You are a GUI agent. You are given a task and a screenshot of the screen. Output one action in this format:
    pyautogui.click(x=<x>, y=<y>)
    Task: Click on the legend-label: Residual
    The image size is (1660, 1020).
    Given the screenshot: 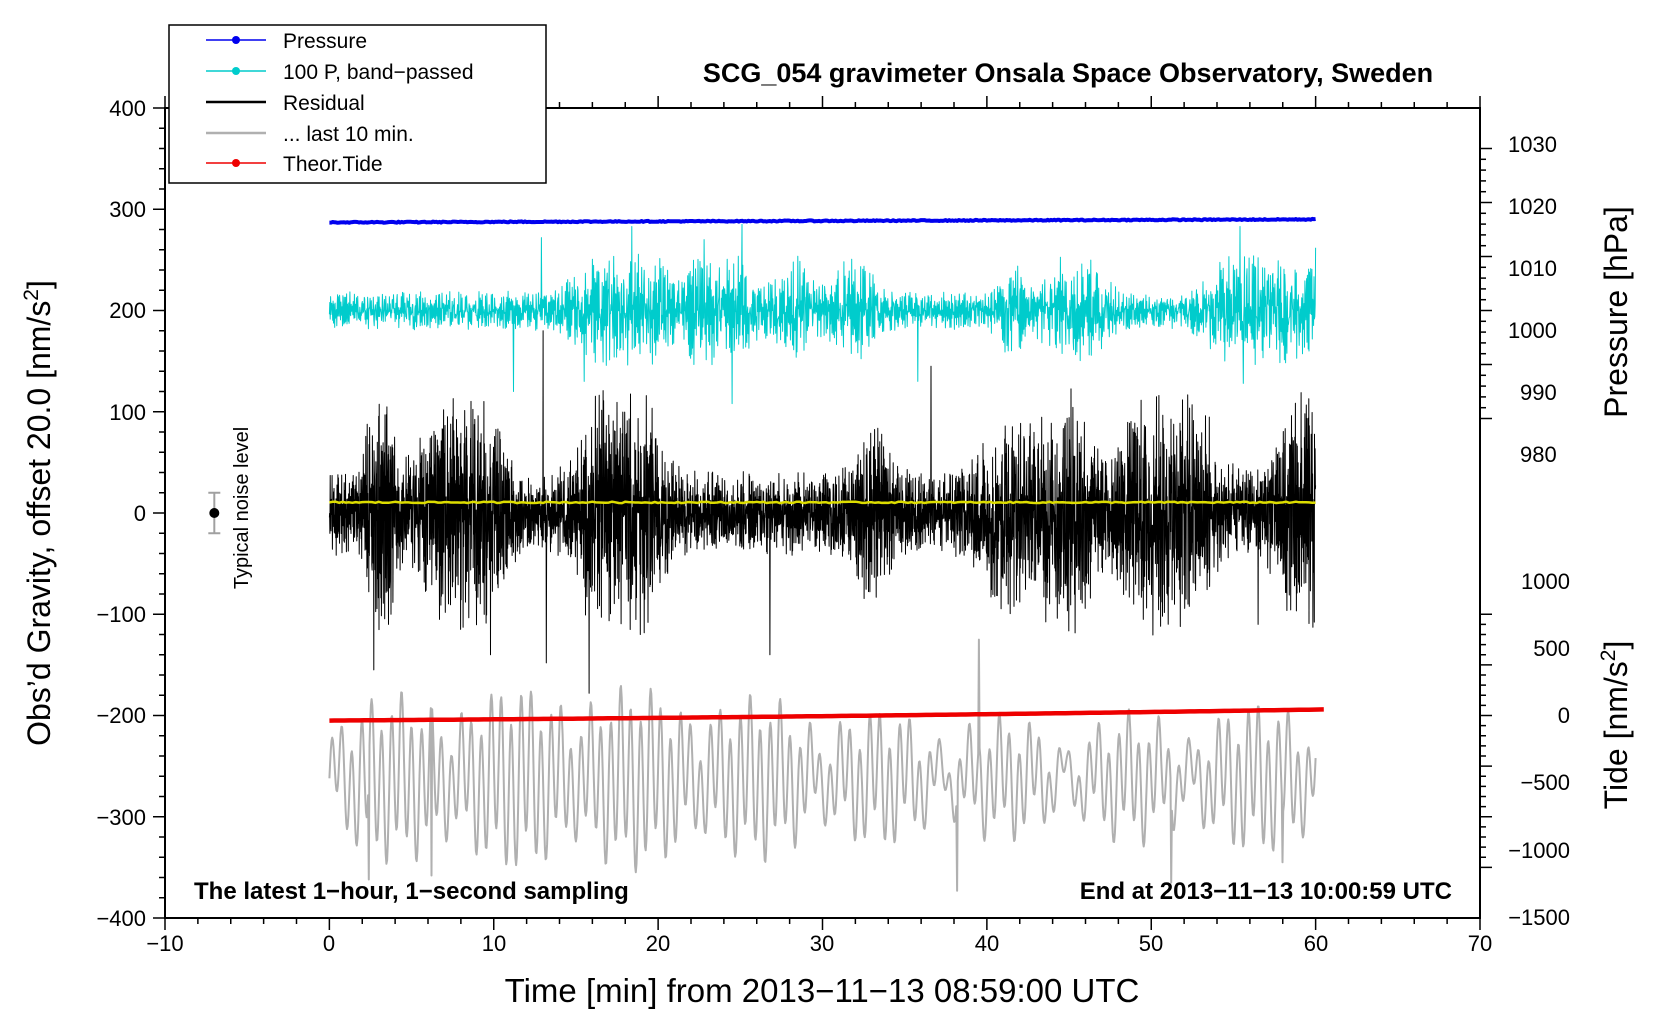 What is the action you would take?
    pyautogui.click(x=324, y=103)
    